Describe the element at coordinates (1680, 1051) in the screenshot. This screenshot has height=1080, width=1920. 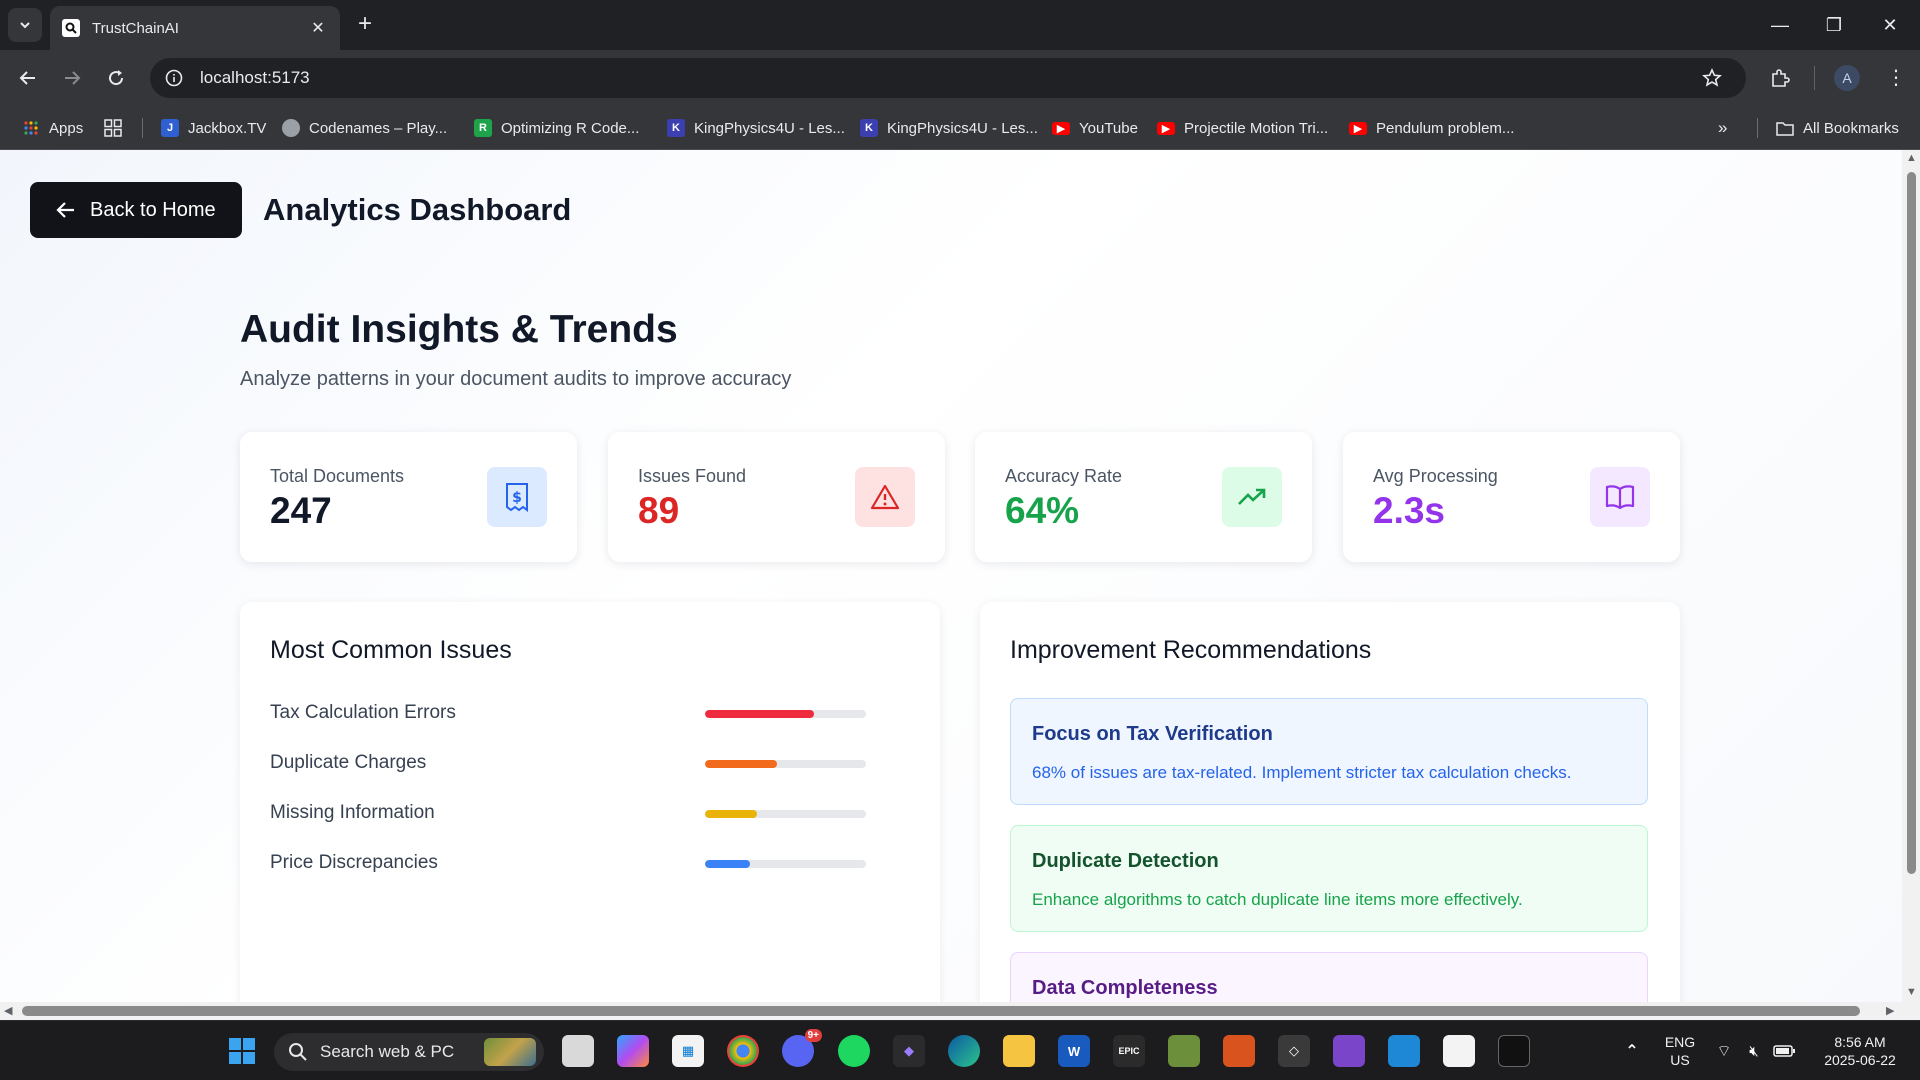
I see `language-indicator: ENG US` at that location.